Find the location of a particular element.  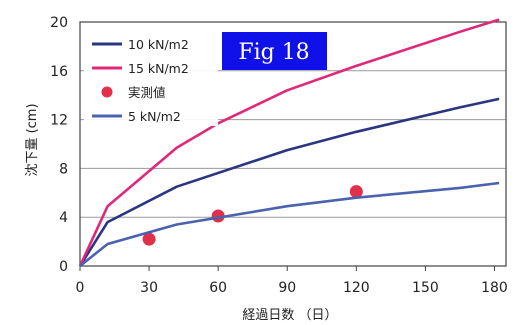

y-tick-label: 4 is located at coordinates (63, 218).